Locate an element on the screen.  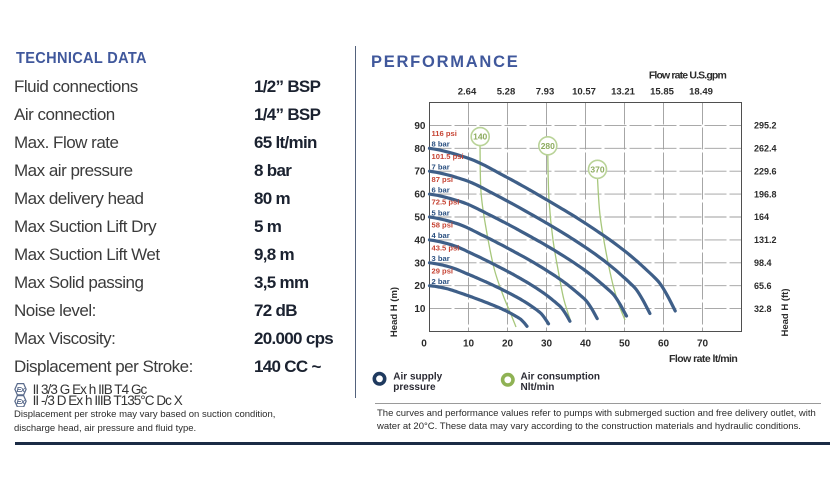
svg-text: 101.5 psi is located at coordinates (448, 156).